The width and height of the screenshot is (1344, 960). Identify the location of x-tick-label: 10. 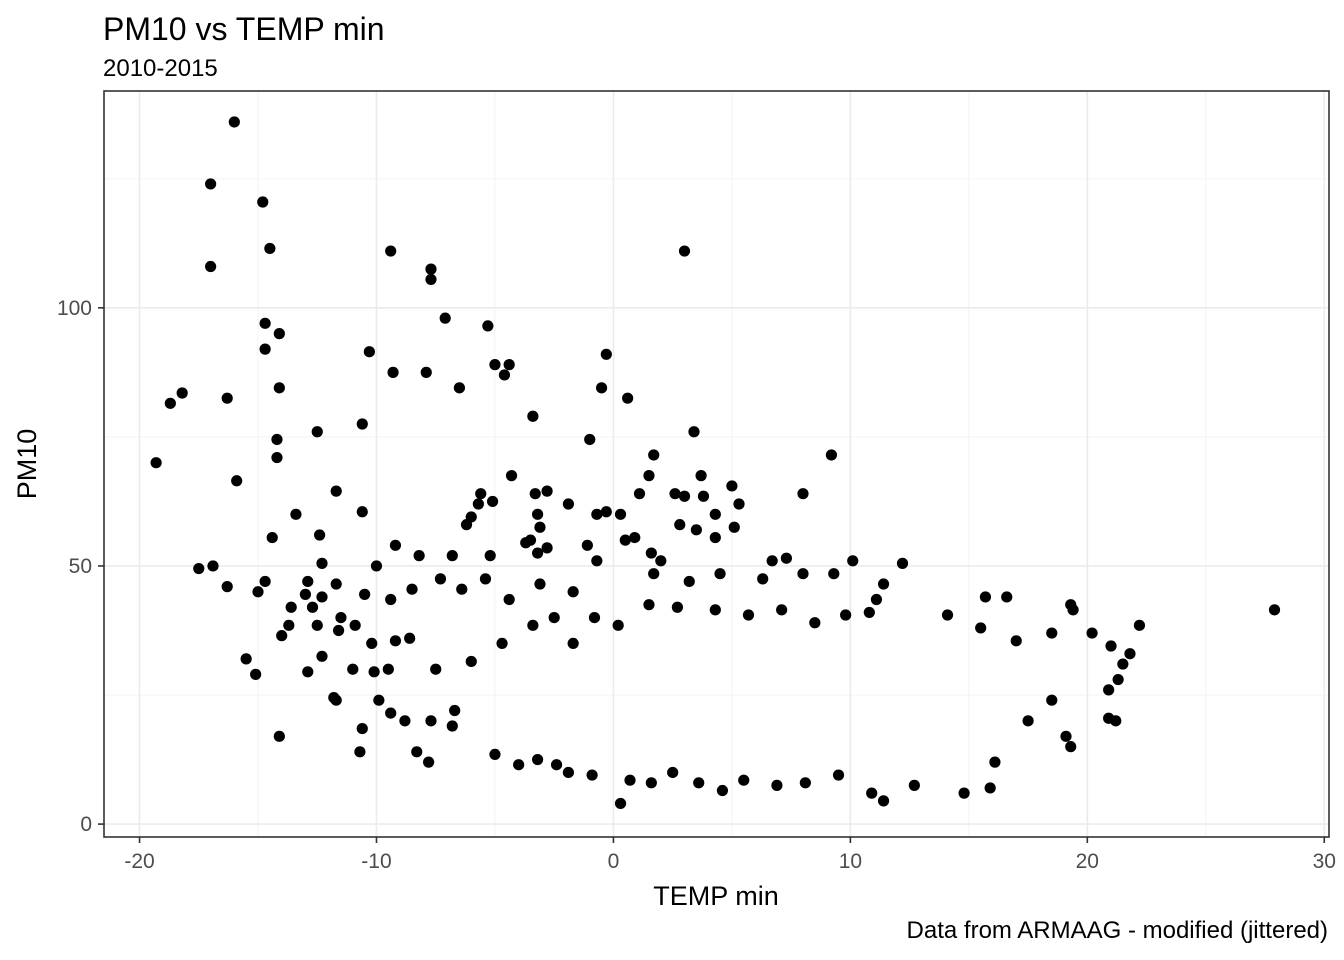
(850, 861).